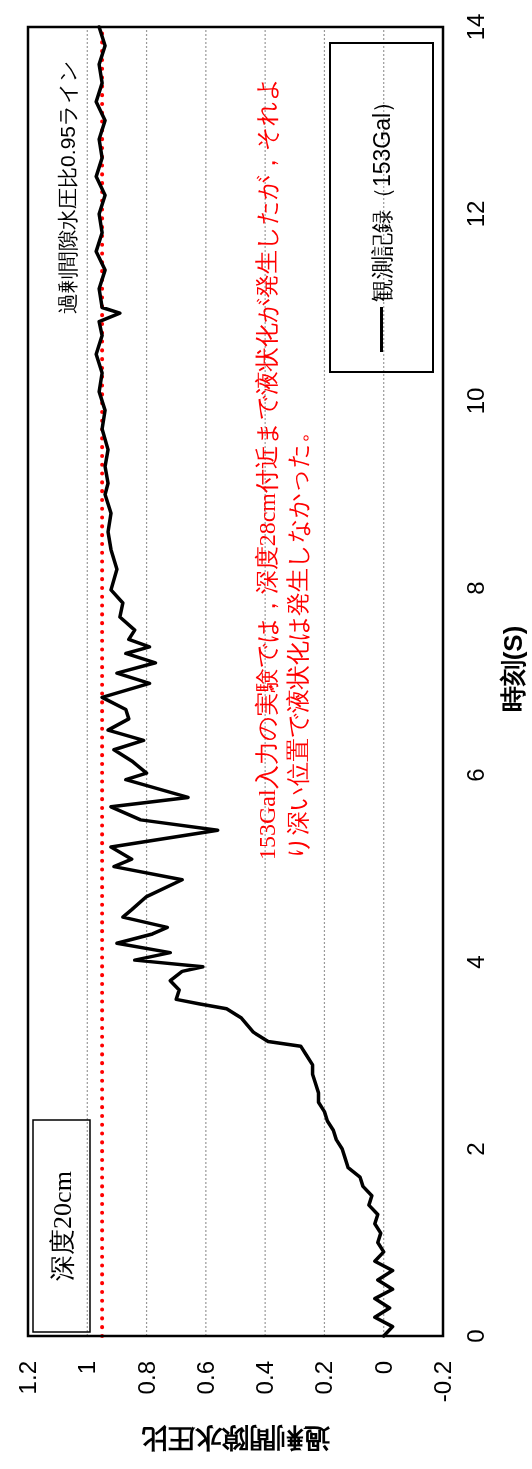 This screenshot has height=1469, width=532. What do you see at coordinates (475, 401) in the screenshot?
I see `y2-tick-label: 10` at bounding box center [475, 401].